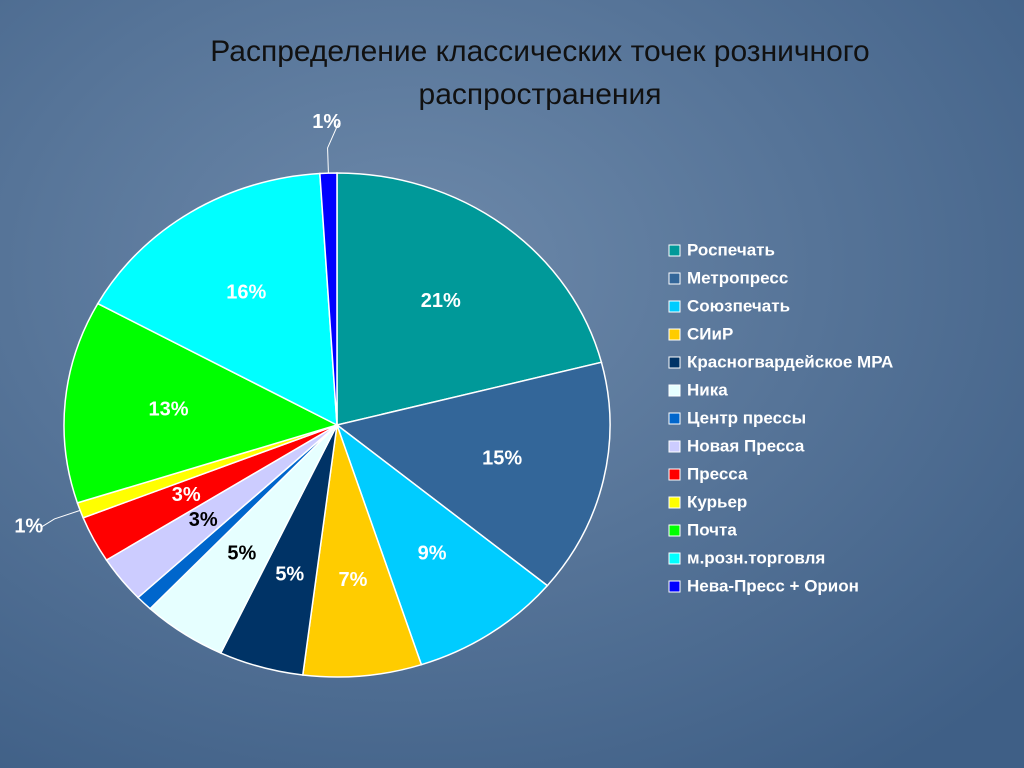  I want to click on data-label: 16%, so click(246, 292).